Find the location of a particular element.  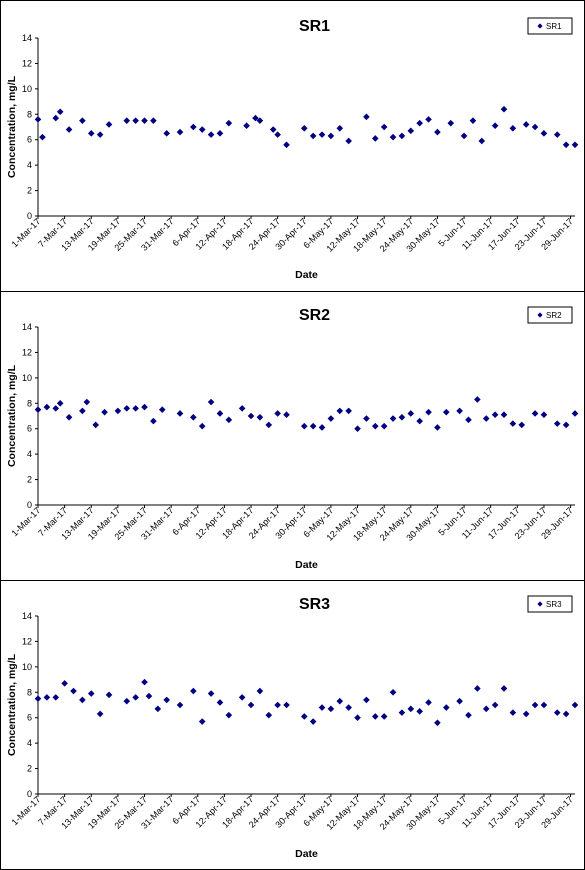

y-tick-label: 8 is located at coordinates (29, 692).